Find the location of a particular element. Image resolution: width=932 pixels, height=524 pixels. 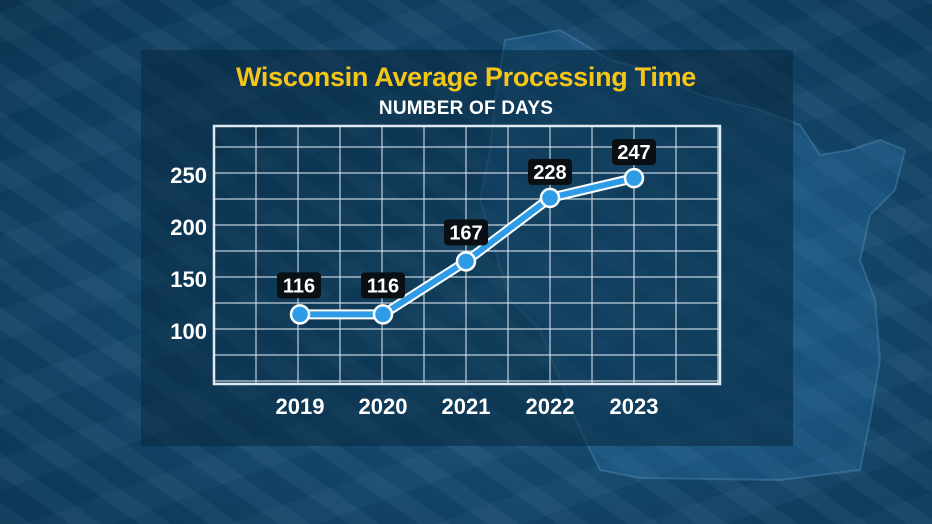

x-axis-tick-labels: 2019 2020 2021 2022 2023 is located at coordinates (467, 406).